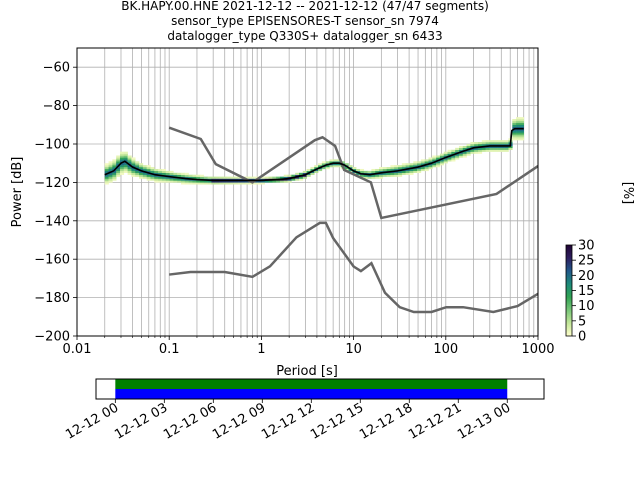 The width and height of the screenshot is (640, 480). I want to click on x-tick-label: 1000, so click(537, 349).